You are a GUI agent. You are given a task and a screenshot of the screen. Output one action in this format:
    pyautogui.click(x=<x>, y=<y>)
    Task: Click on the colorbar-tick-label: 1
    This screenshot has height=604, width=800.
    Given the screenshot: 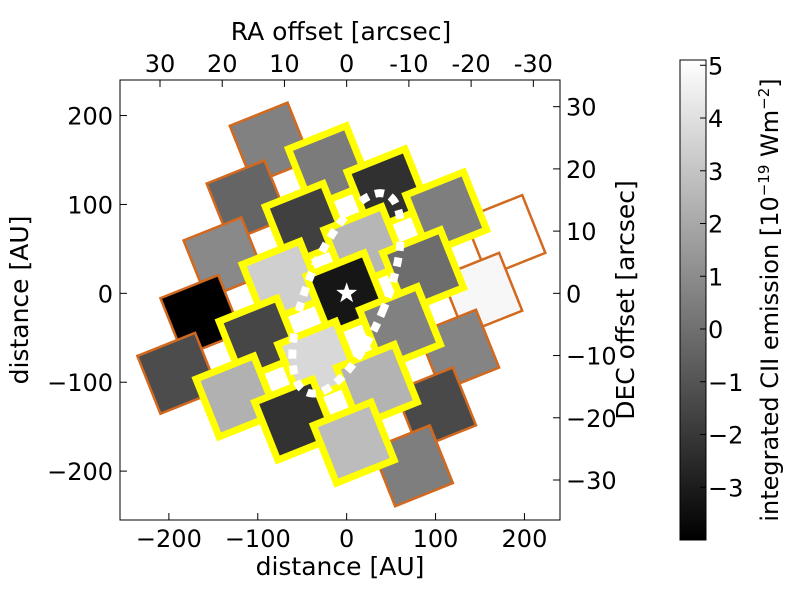 What is the action you would take?
    pyautogui.click(x=715, y=277)
    